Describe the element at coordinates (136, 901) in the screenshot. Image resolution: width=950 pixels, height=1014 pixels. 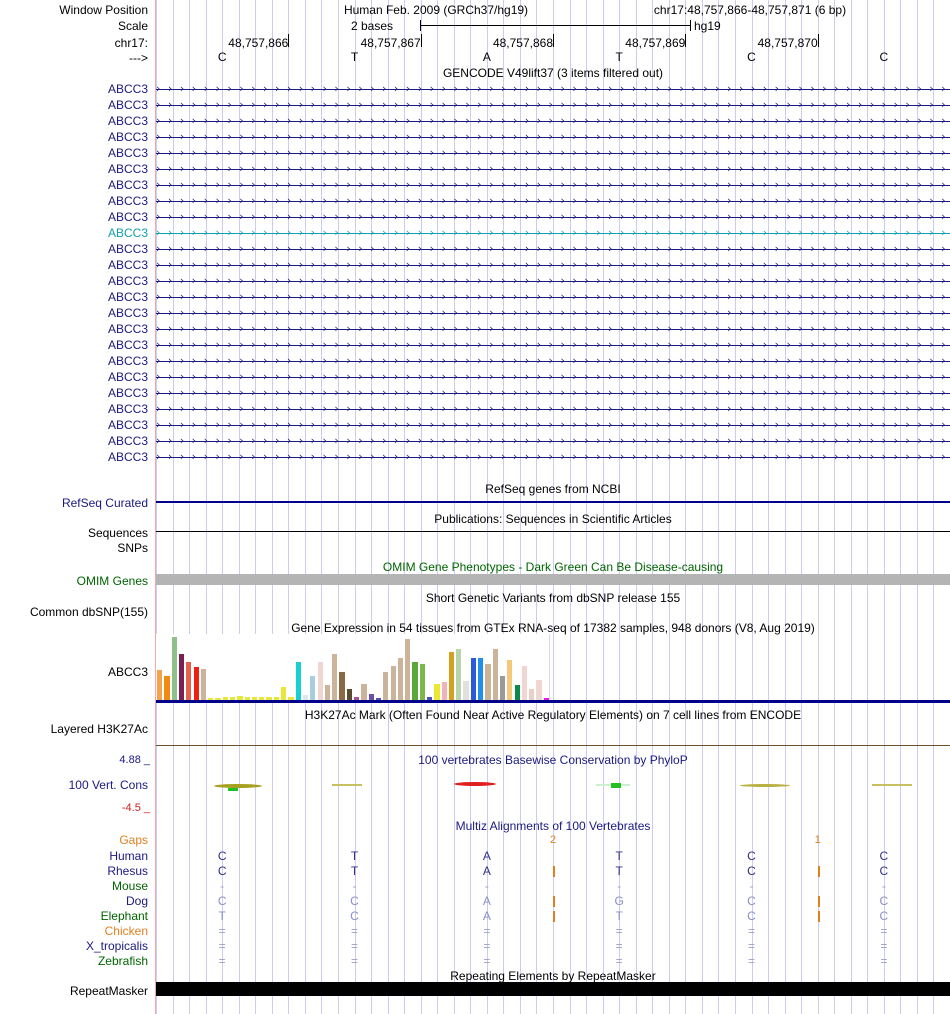
I see `multiz-species-name: Dog` at that location.